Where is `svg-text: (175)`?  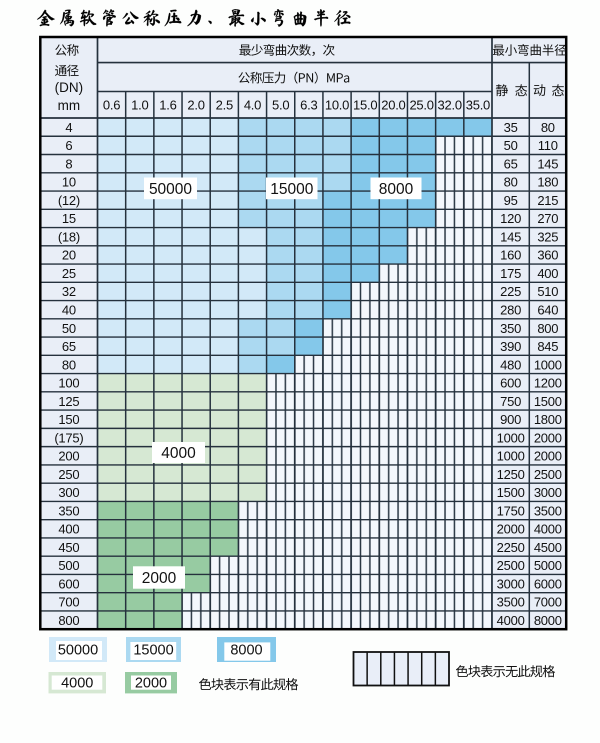 svg-text: (175) is located at coordinates (68, 437).